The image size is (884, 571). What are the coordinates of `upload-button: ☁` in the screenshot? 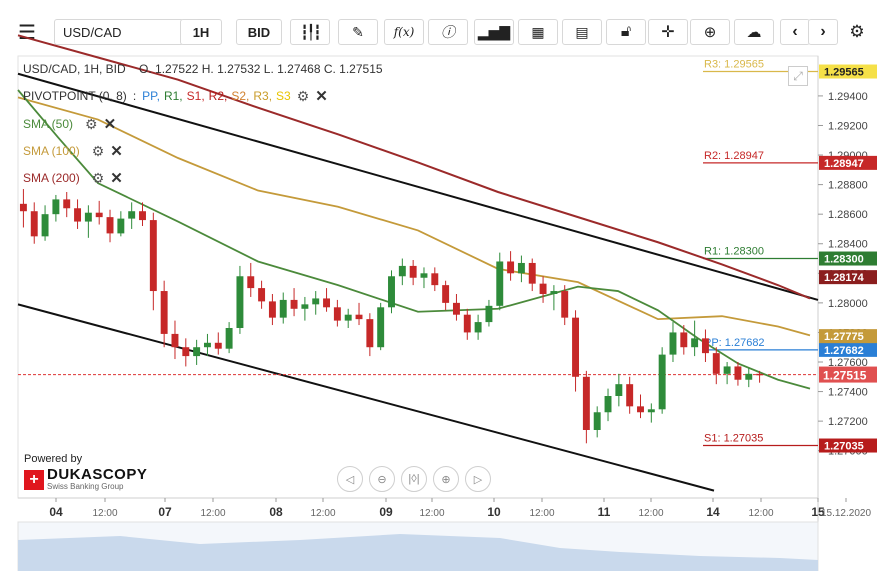 It's located at (754, 32).